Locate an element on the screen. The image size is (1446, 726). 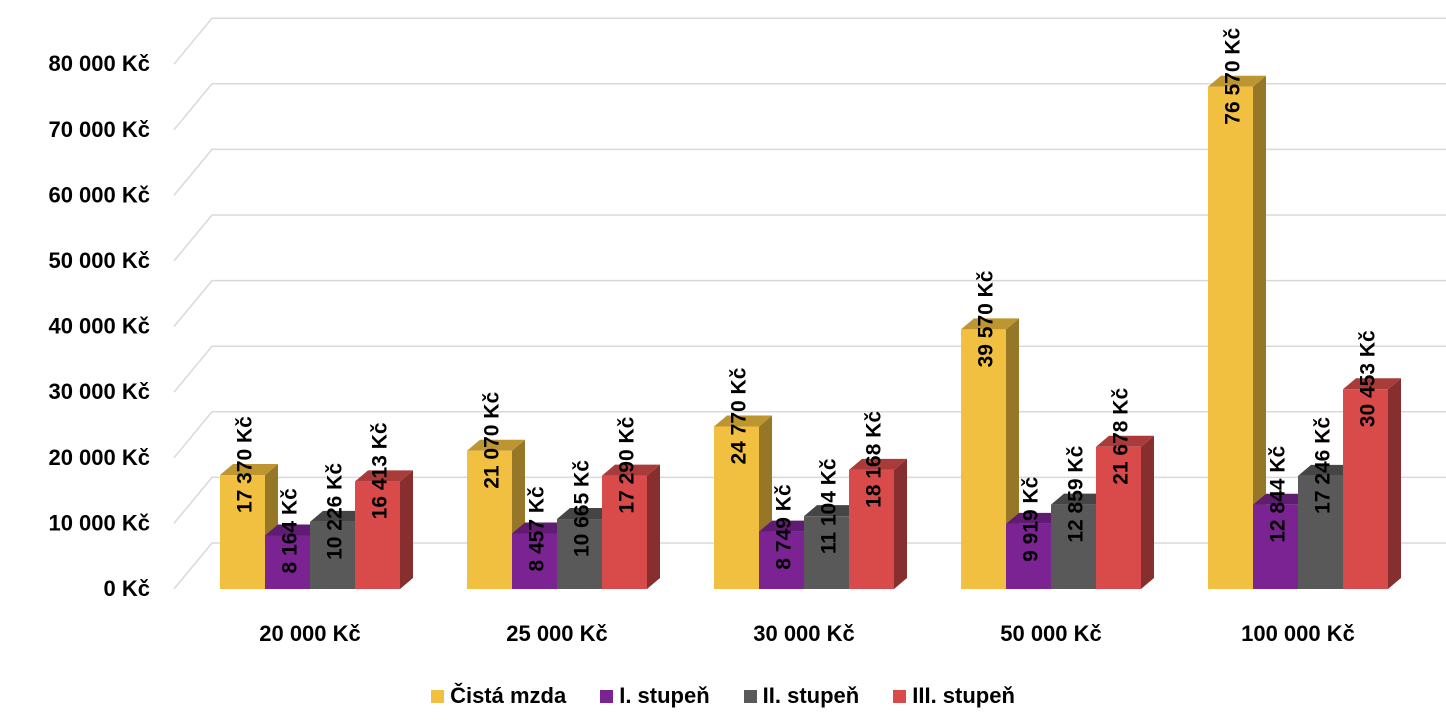
data-label: 17 290 Kč is located at coordinates (627, 464).